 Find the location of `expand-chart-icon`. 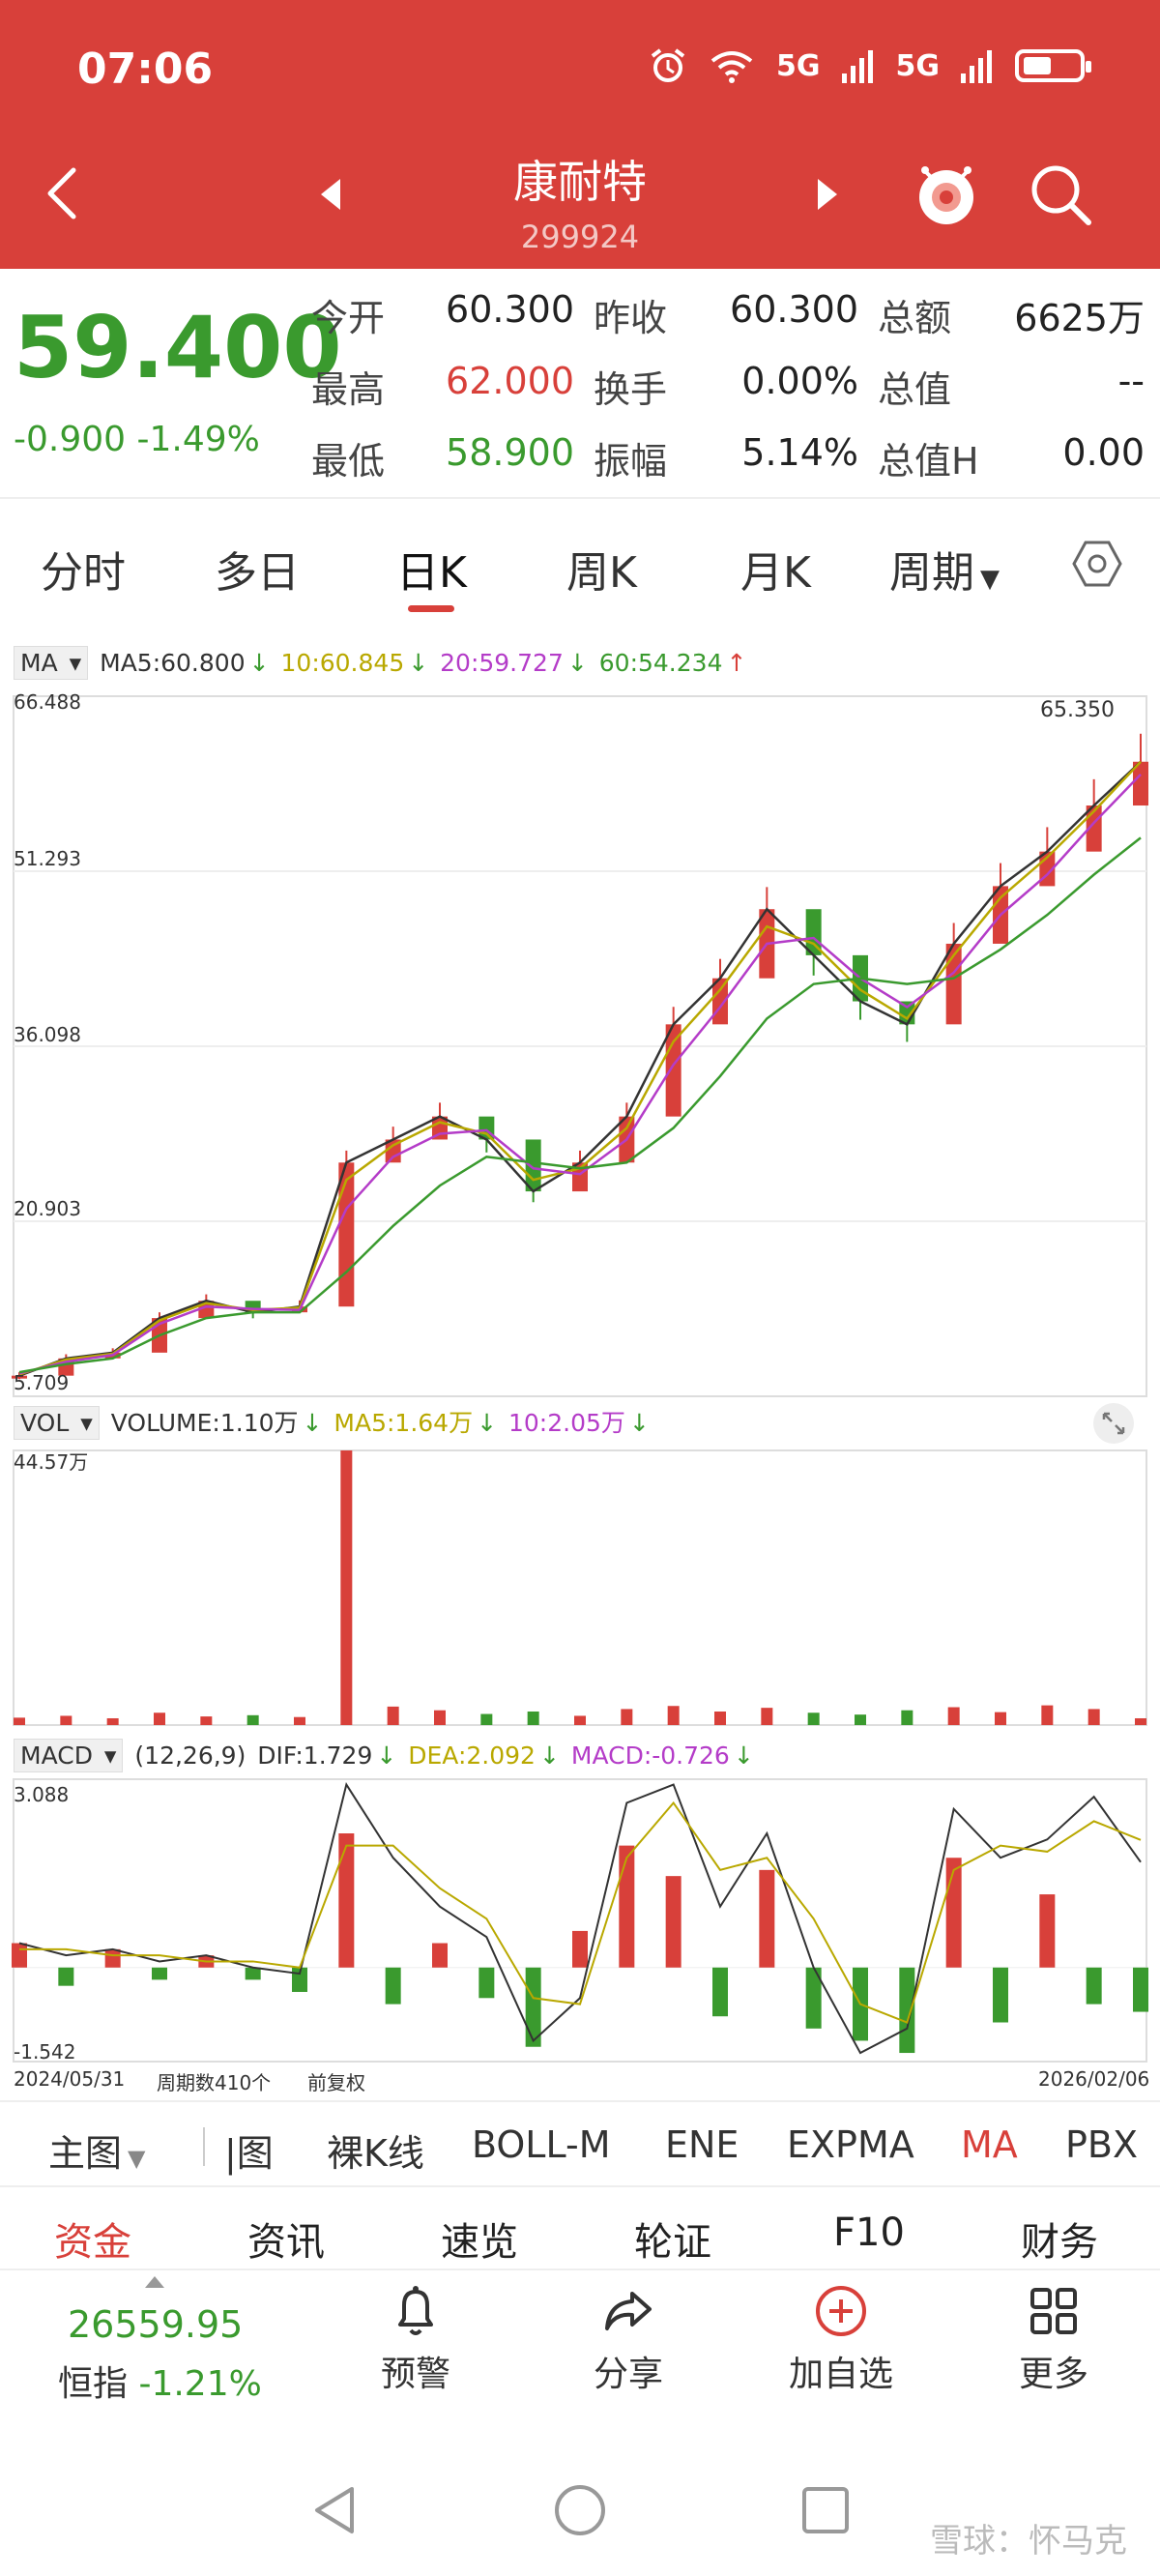

expand-chart-icon is located at coordinates (1113, 1423).